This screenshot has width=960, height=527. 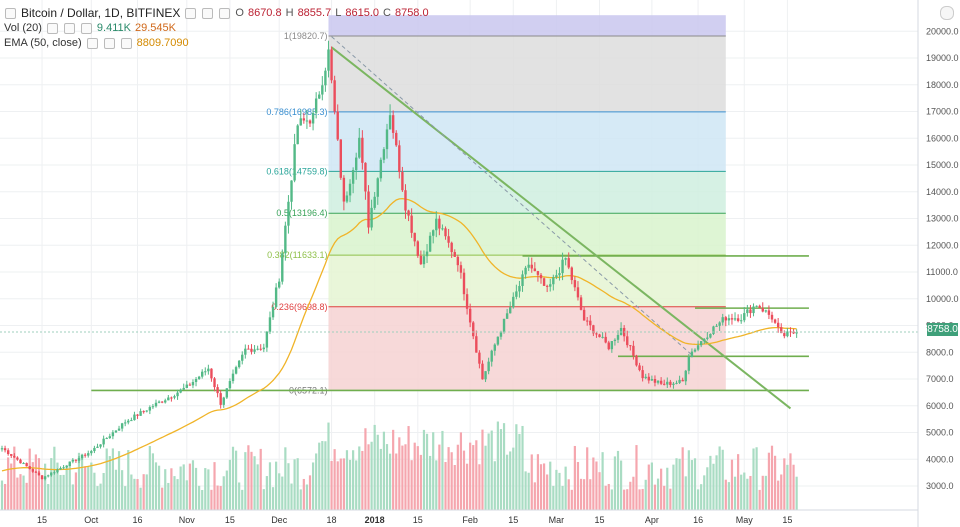 What do you see at coordinates (527, 26) in the screenshot?
I see `fib-zone-top` at bounding box center [527, 26].